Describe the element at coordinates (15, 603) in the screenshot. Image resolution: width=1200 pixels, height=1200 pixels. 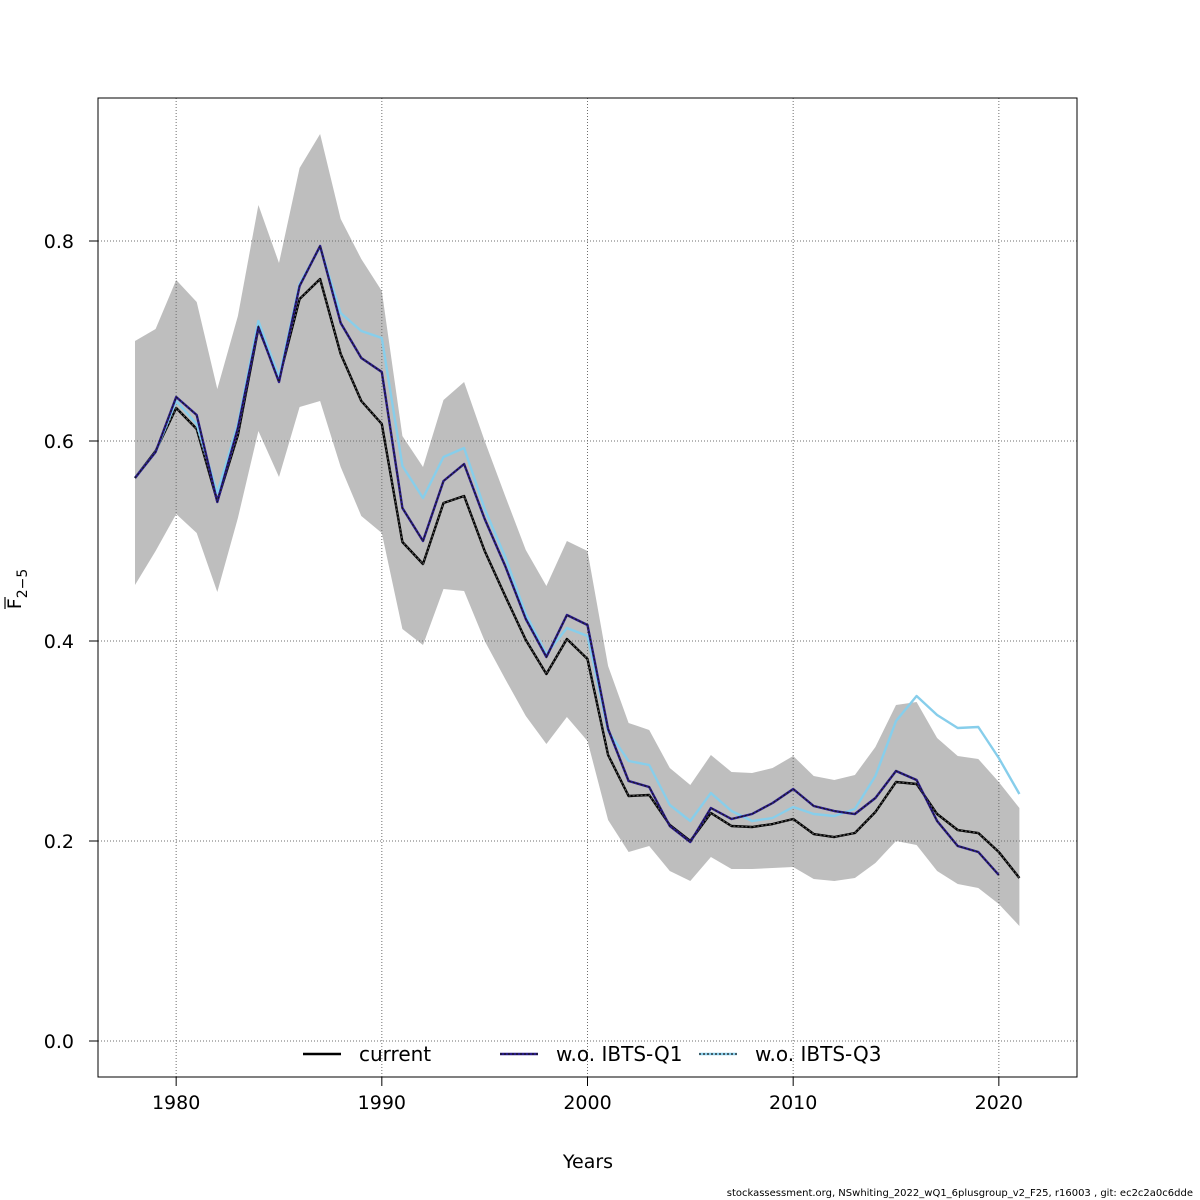
I see `y-axis-title-main: F` at that location.